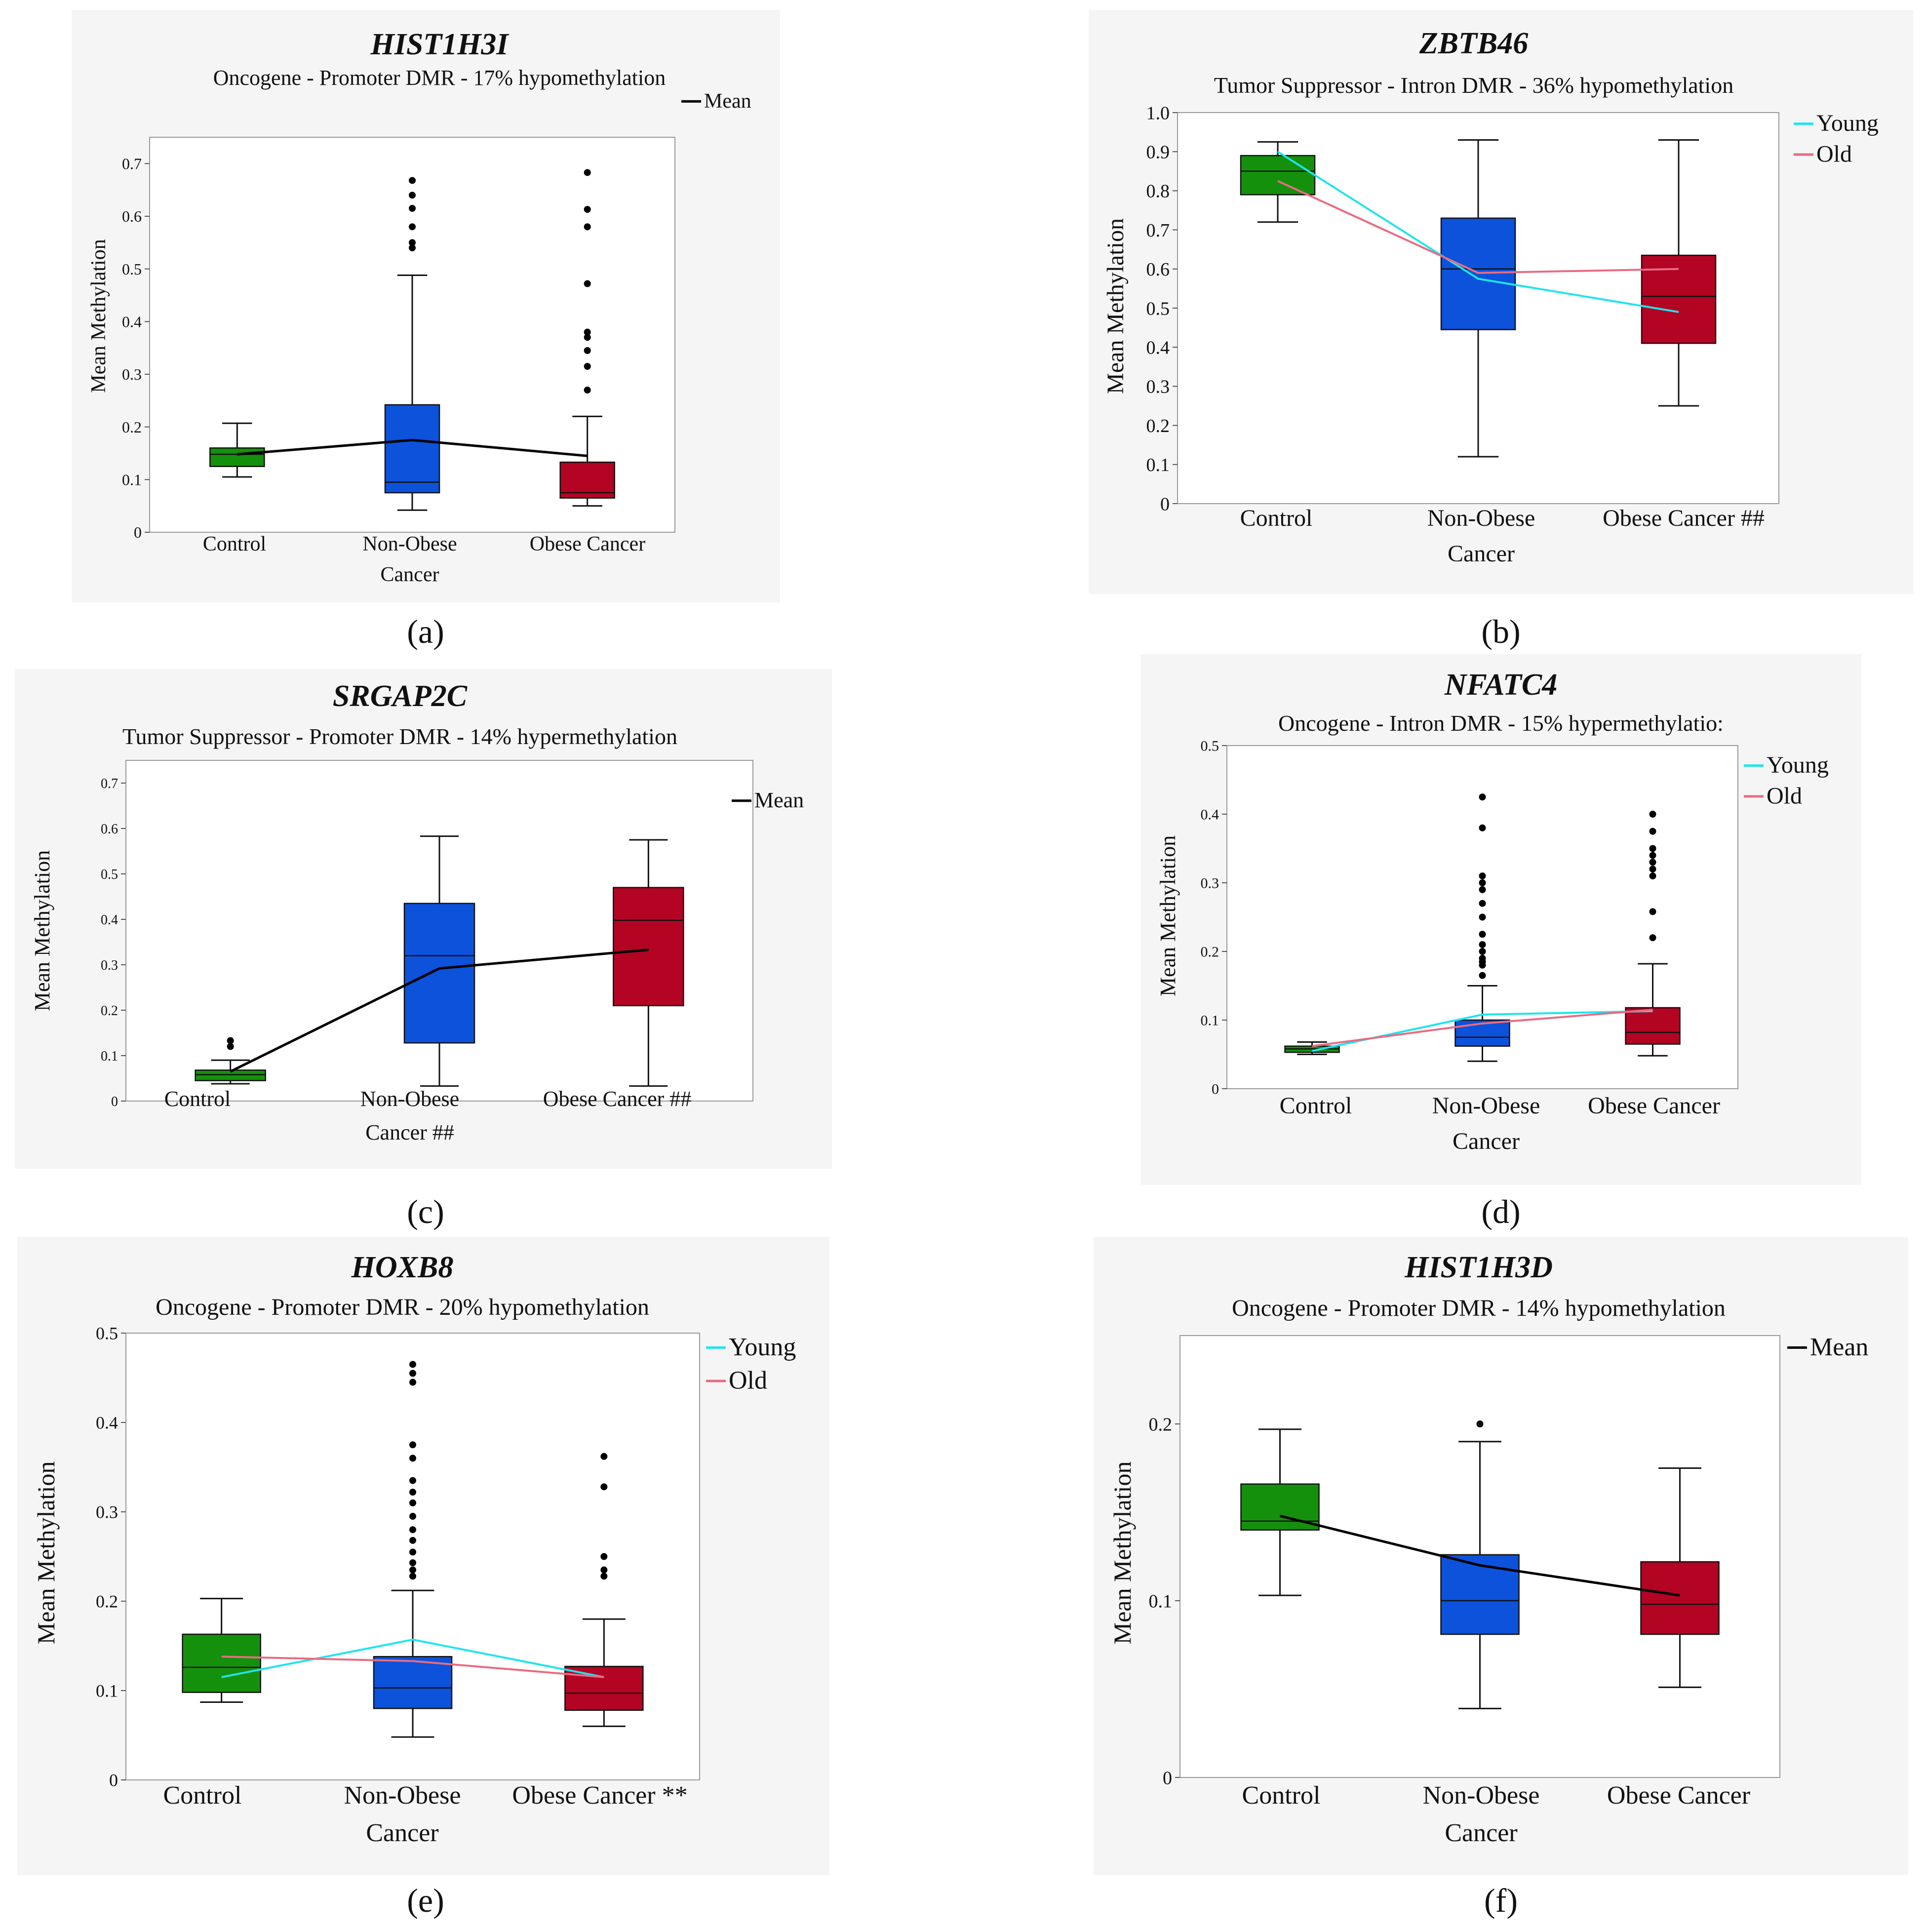 This screenshot has width=1926, height=1932. I want to click on chart-title: HIST1H3D, so click(1478, 1267).